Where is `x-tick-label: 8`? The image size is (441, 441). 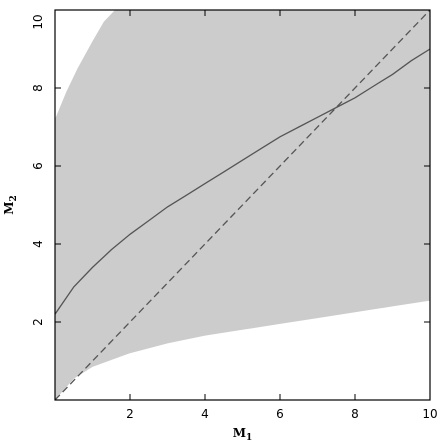 x-tick-label: 8 is located at coordinates (355, 414).